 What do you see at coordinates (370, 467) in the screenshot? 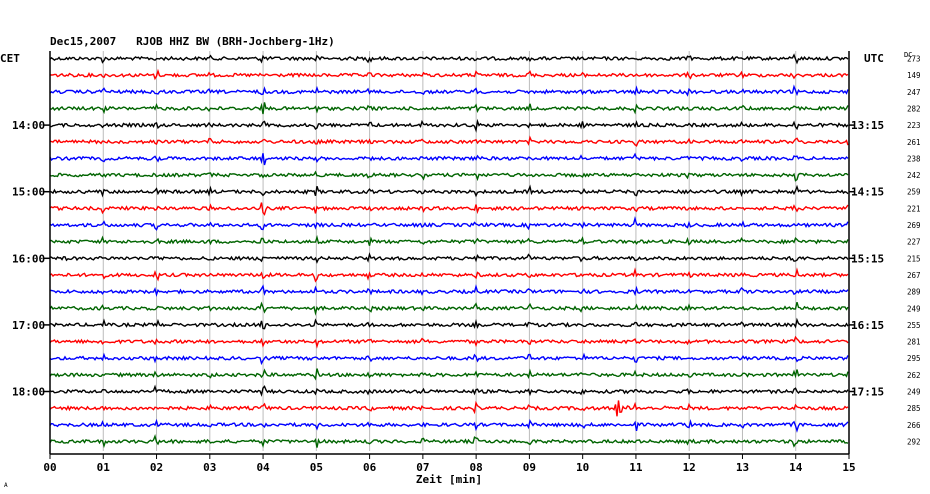
I see `x-tick-label-06: 06` at bounding box center [370, 467].